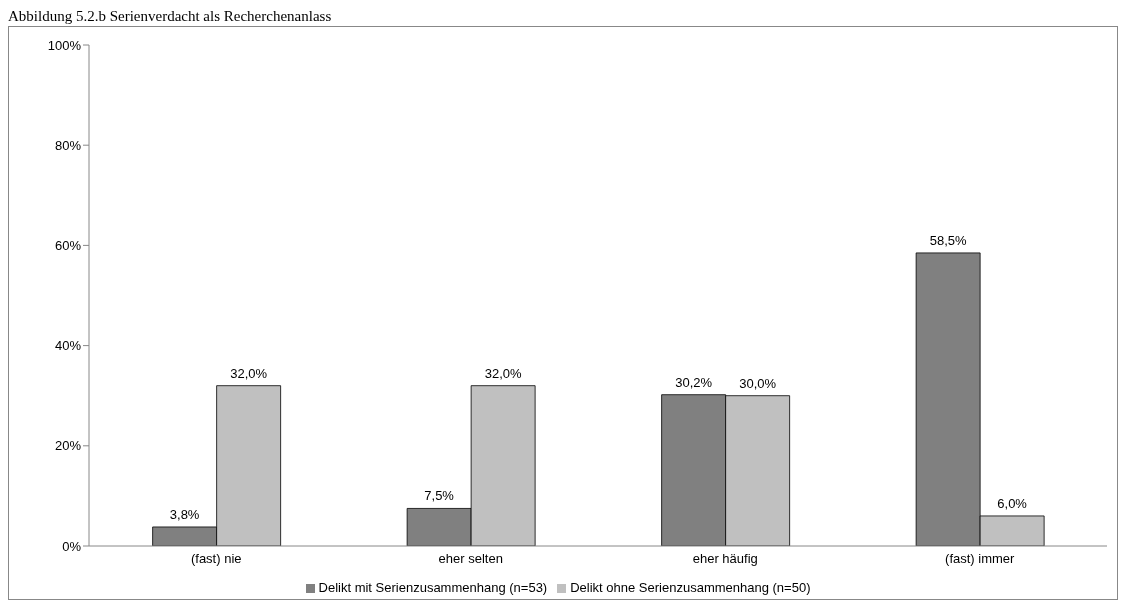 This screenshot has height=606, width=1126. I want to click on chart-title: Abbildung 5.2.b Serienverdacht als Recherchenanlass, so click(170, 17).